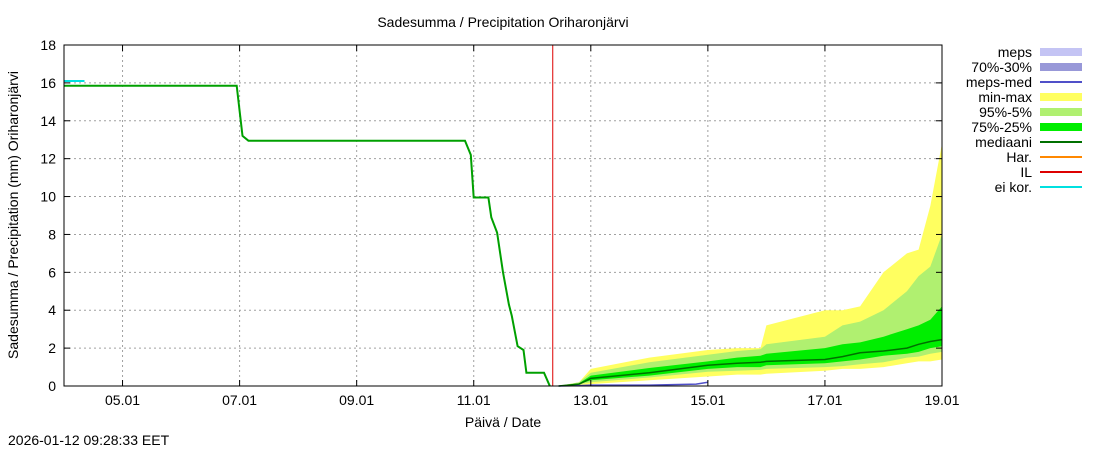 This screenshot has width=1100, height=450. I want to click on y-tick-label: 16, so click(48, 83).